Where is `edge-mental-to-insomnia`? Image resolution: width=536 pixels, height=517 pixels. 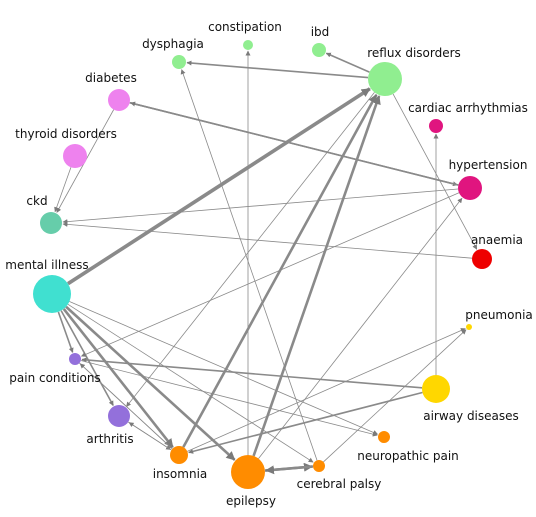 edge-mental-to-insomnia is located at coordinates (118, 378).